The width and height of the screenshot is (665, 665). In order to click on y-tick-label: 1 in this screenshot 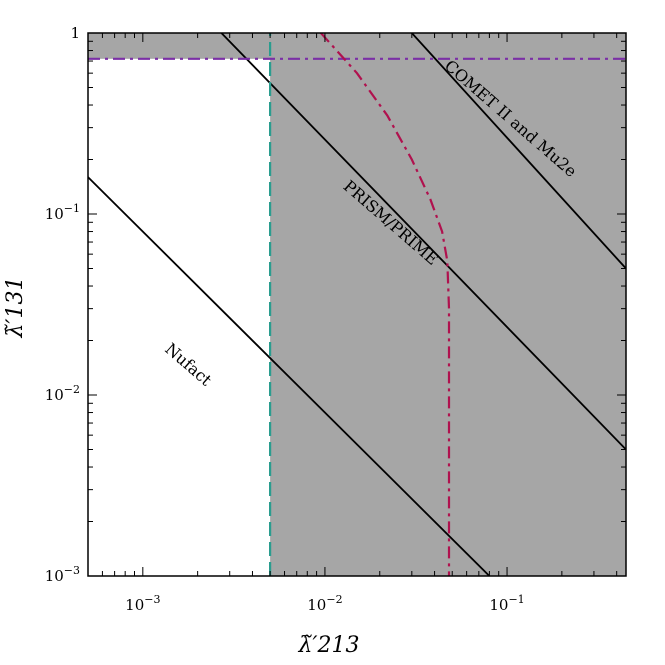, I will do `click(75, 33)`.